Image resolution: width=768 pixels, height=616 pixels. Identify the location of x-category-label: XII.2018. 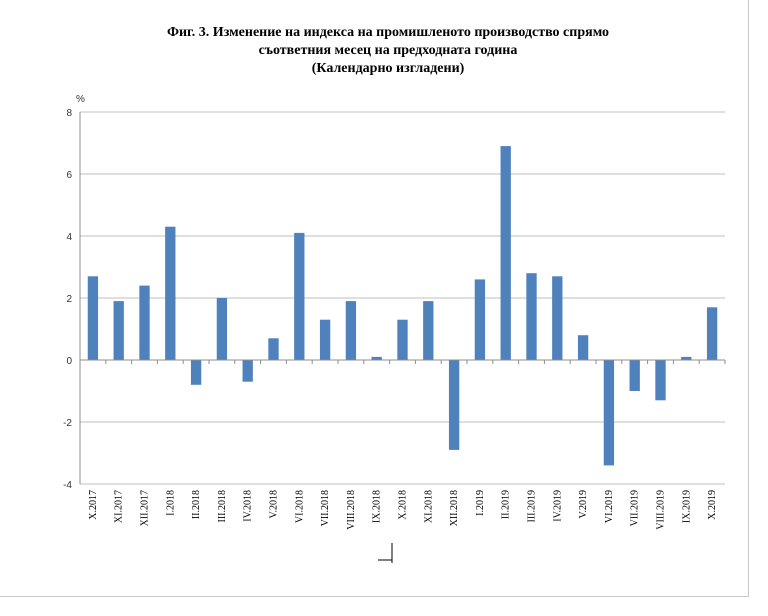
(454, 508).